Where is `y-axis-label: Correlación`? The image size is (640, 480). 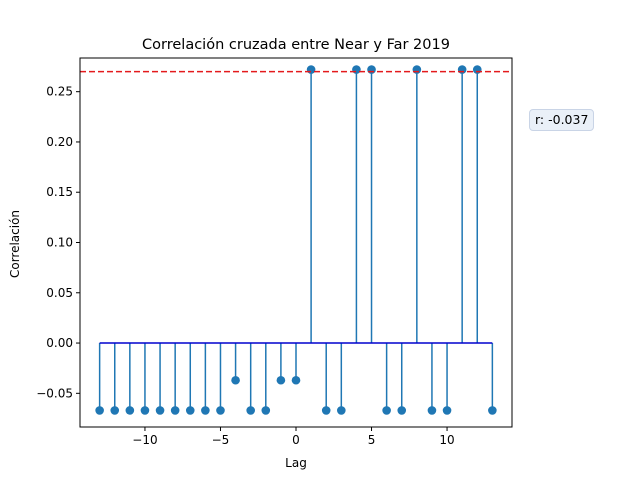 y-axis-label: Correlación is located at coordinates (15, 244).